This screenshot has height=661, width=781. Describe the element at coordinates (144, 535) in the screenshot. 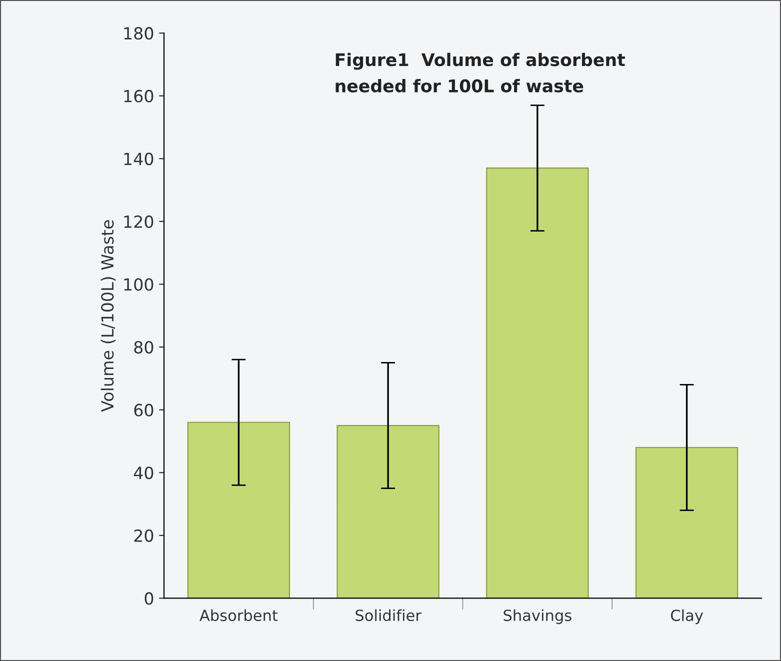

I see `y-tick-label: 20` at that location.